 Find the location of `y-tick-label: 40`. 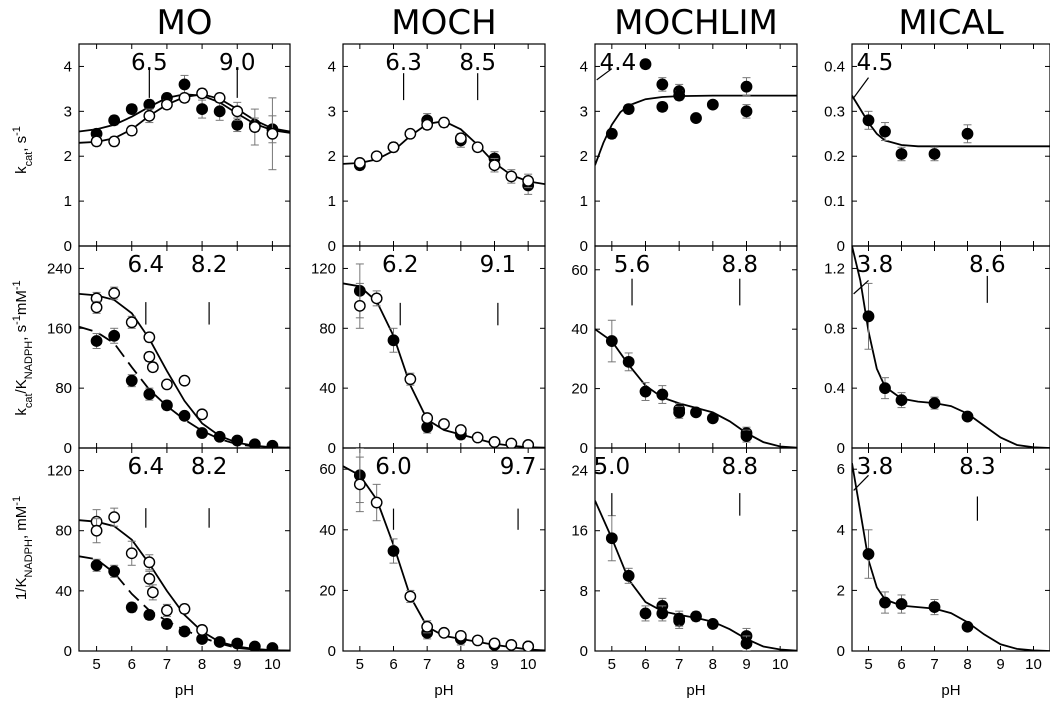

y-tick-label: 40 is located at coordinates (327, 388).